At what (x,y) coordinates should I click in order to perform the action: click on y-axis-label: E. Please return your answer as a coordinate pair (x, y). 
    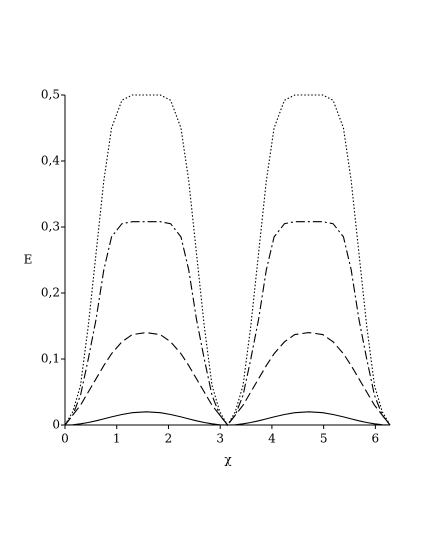
    Looking at the image, I should click on (28, 260).